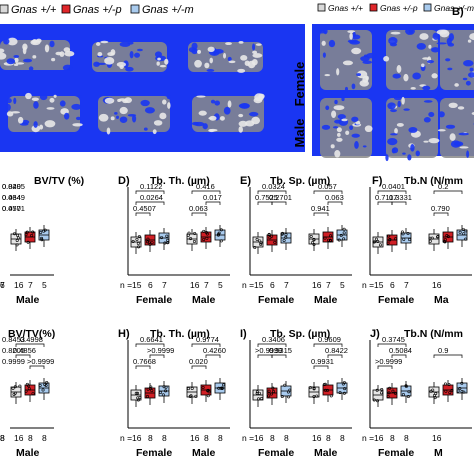  Describe the element at coordinates (214, 352) in the screenshot. I see `p-value-bracket: 0.4260` at that location.